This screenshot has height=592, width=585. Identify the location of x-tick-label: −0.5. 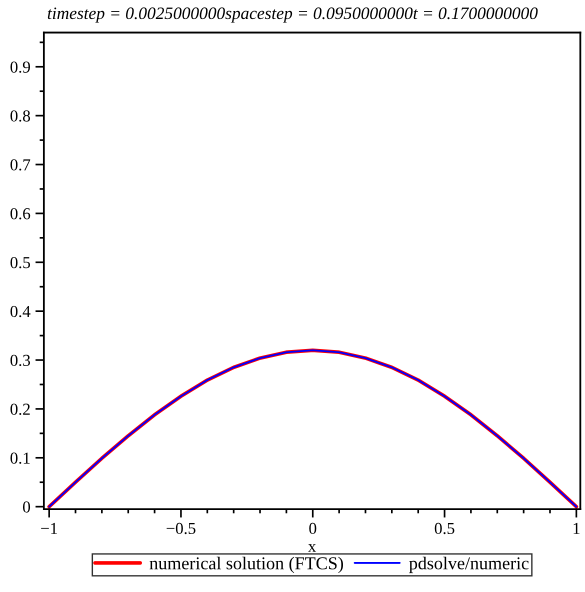
(181, 528).